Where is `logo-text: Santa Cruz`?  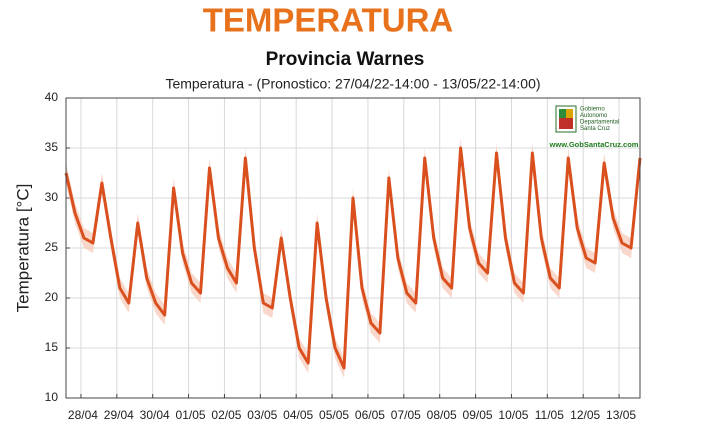 logo-text: Santa Cruz is located at coordinates (595, 129).